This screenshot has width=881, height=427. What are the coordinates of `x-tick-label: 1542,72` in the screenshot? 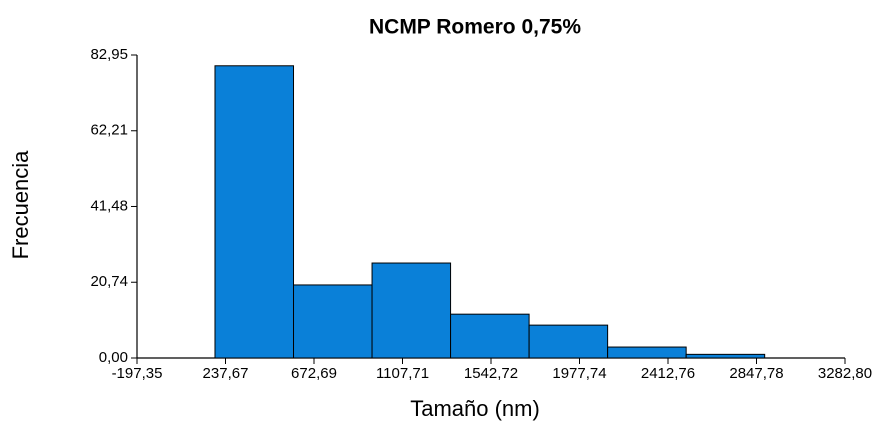 It's located at (491, 373).